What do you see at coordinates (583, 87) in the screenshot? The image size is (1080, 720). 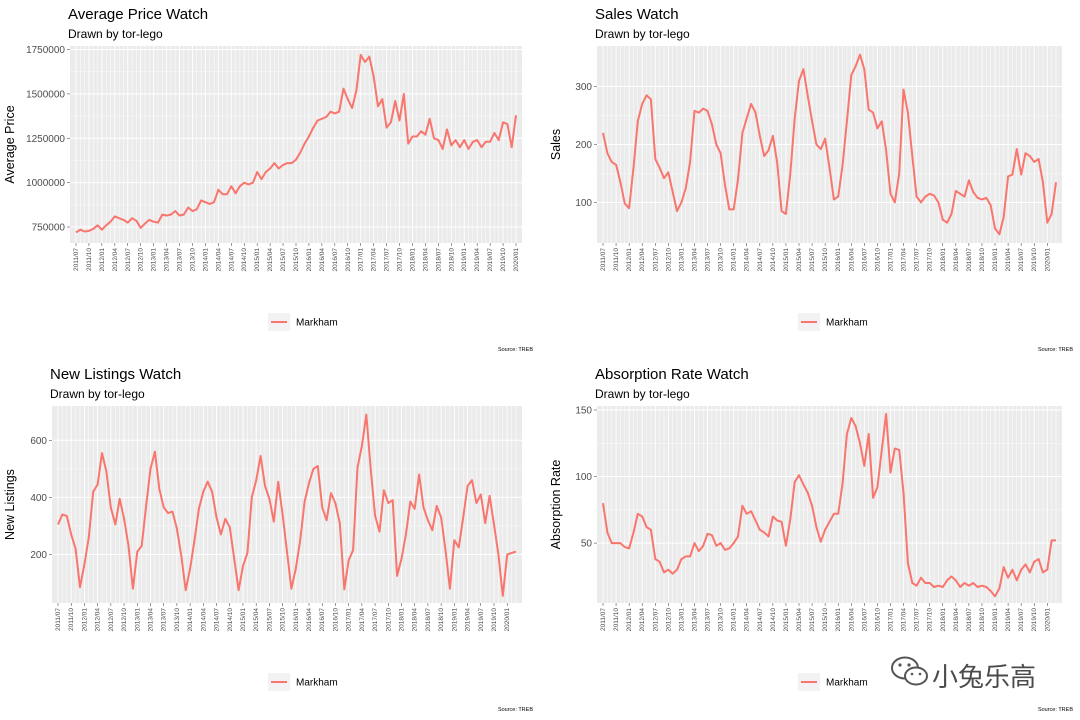 I see `y-tick-label: 300` at bounding box center [583, 87].